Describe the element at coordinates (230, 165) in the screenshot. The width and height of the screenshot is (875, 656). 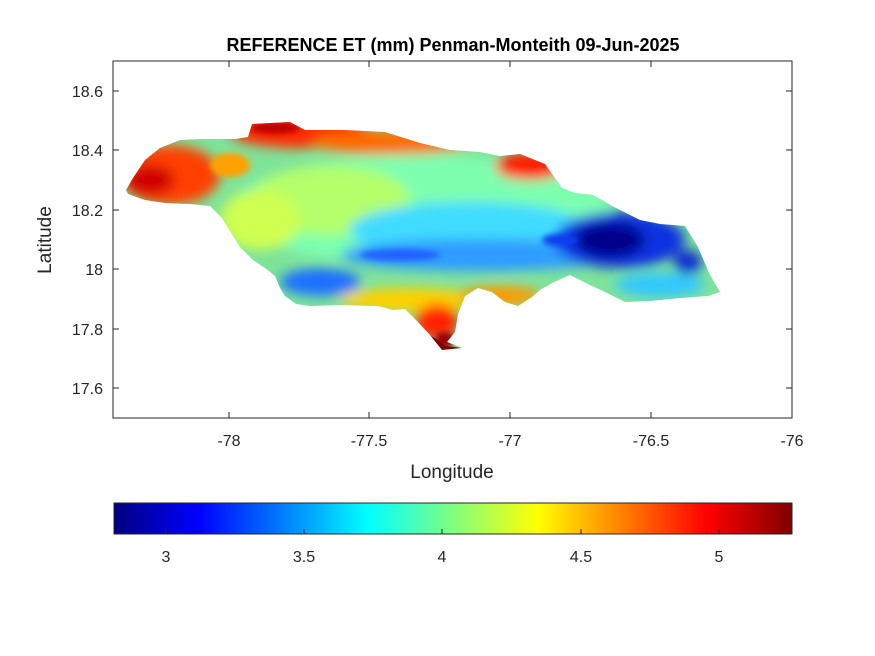
I see `et-detail-orange-west` at that location.